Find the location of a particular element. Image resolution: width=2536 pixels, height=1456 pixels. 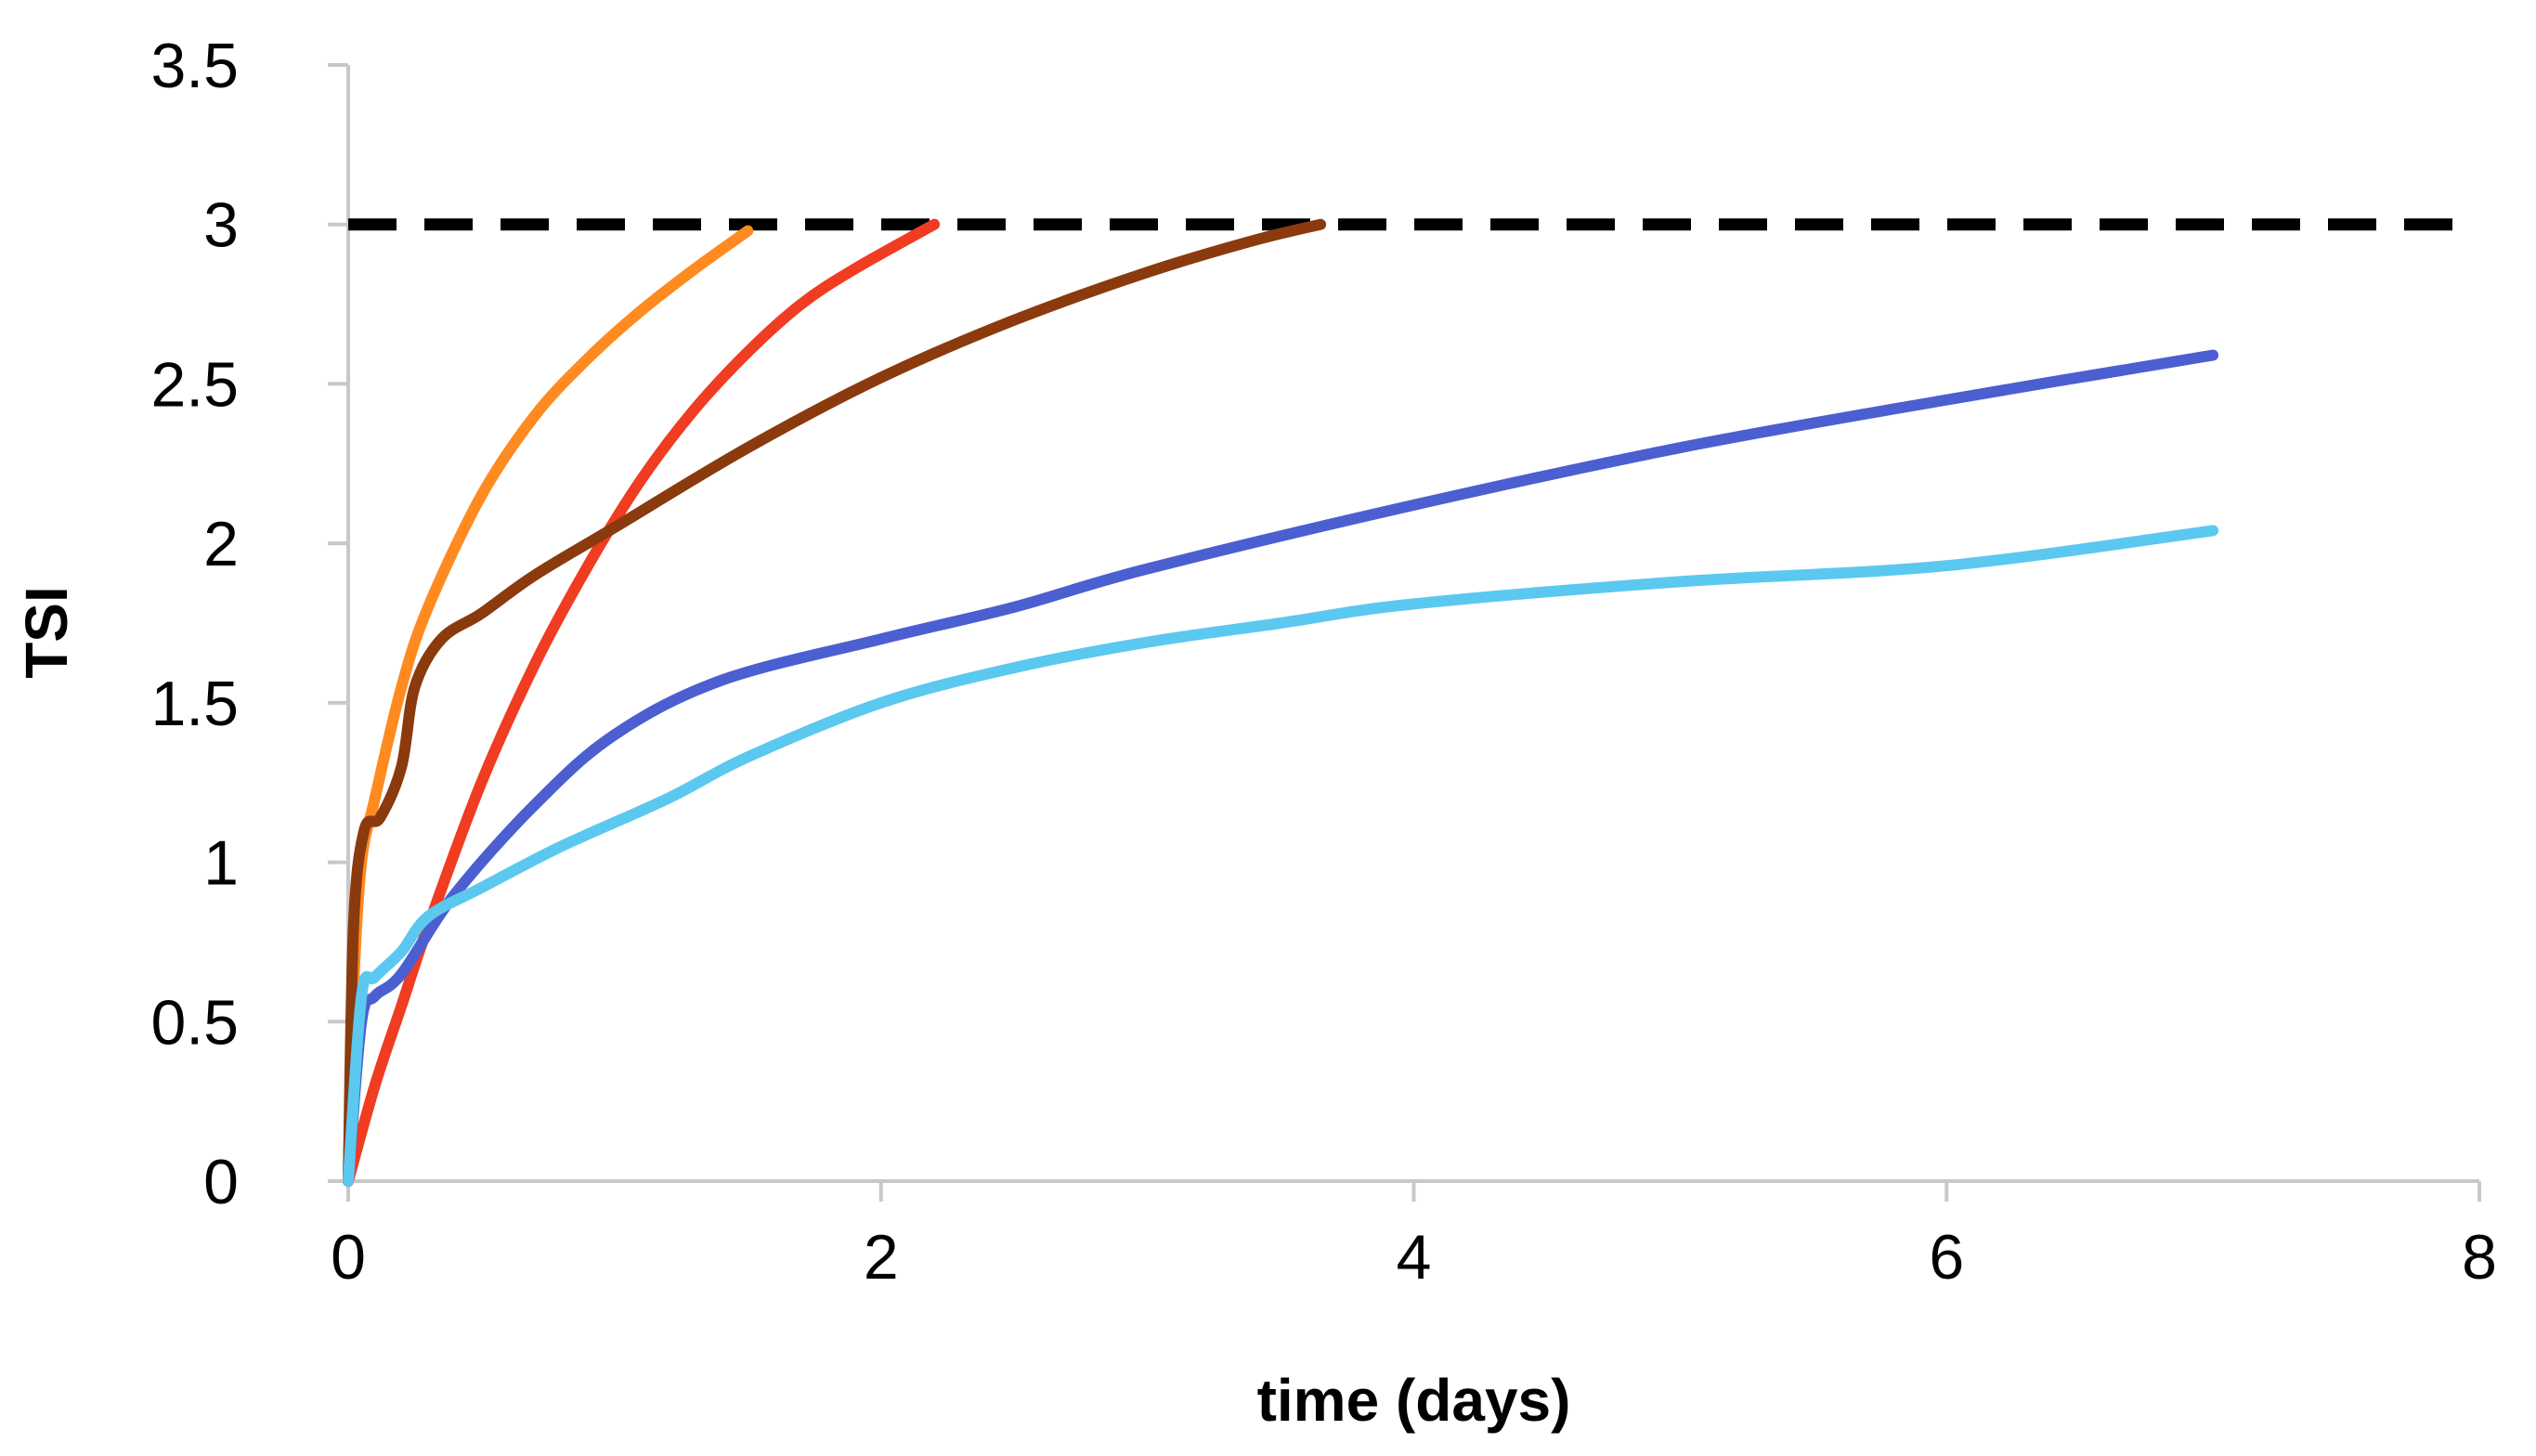

y-tick-label: 2 is located at coordinates (221, 544).